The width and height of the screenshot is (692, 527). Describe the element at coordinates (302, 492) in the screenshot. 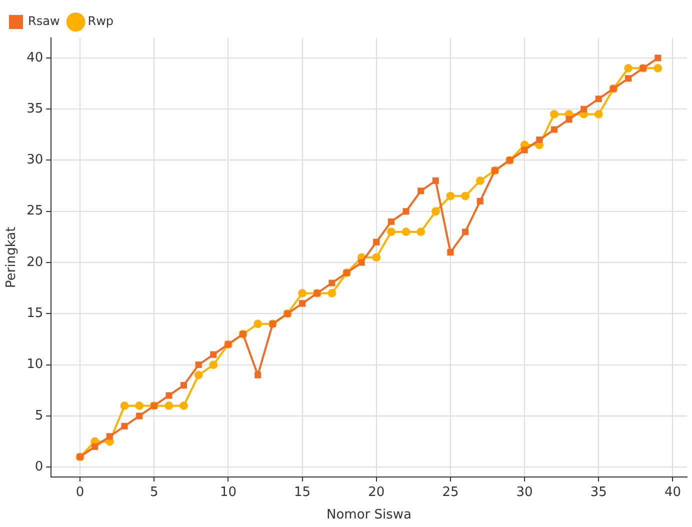

I see `x-tick-label: 15` at that location.